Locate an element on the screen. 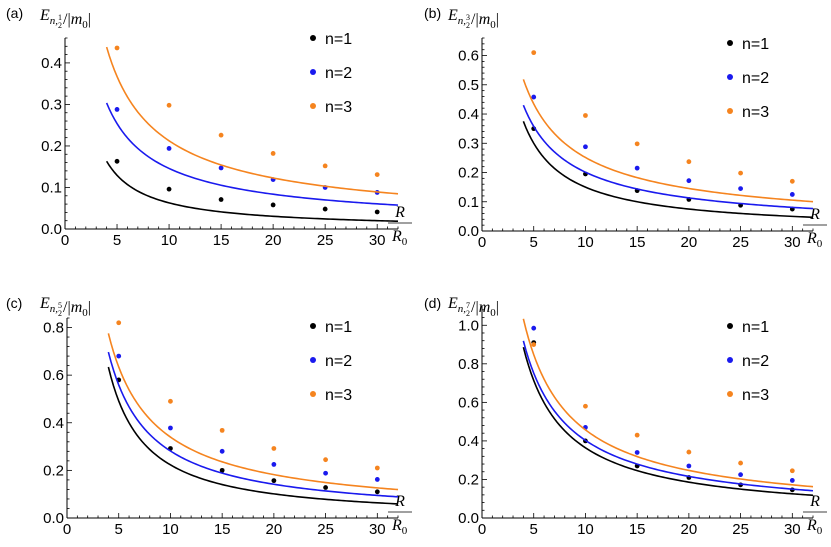  y-tick-label: 0.1 is located at coordinates (468, 202).